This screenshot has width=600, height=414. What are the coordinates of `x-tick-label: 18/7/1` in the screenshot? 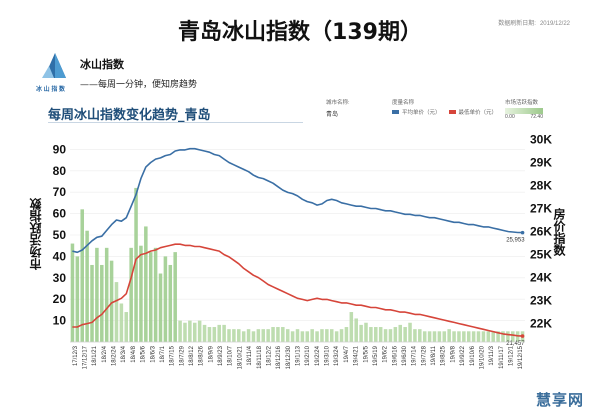 It's located at (163, 353).